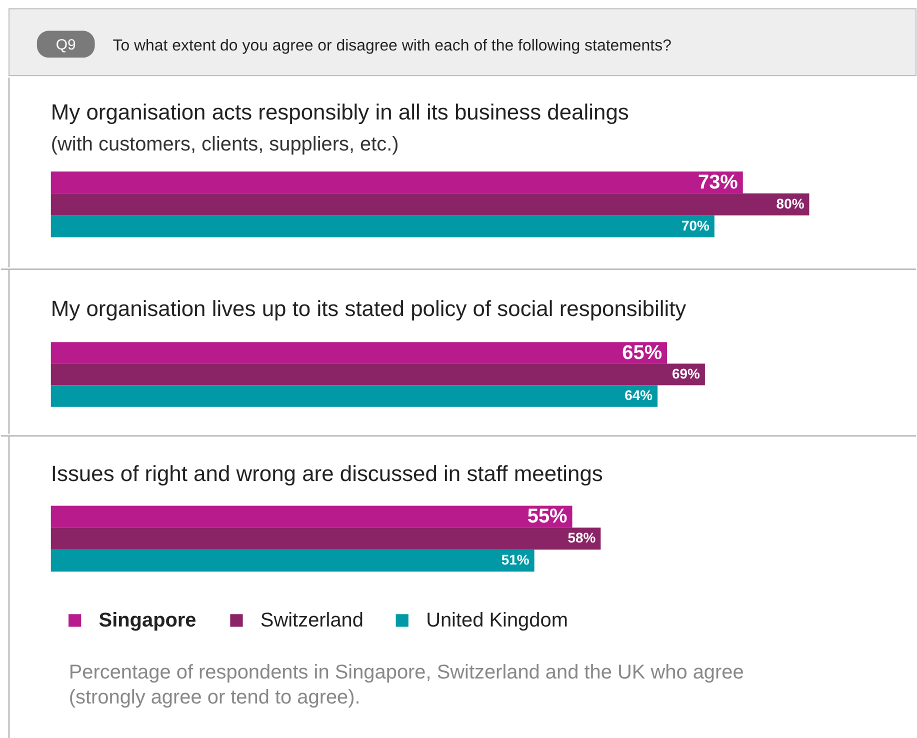 This screenshot has width=917, height=738. Describe the element at coordinates (147, 620) in the screenshot. I see `legend-label: Singapore` at that location.